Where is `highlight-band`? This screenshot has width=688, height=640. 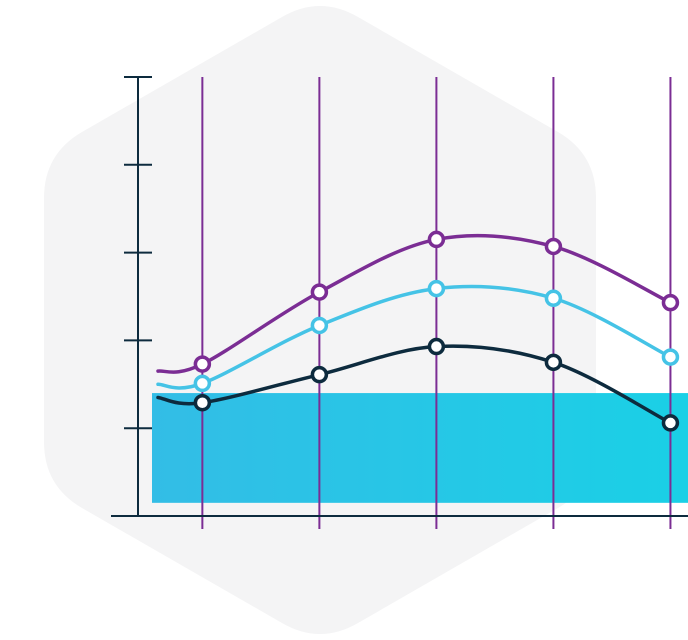 highlight-band is located at coordinates (420, 448).